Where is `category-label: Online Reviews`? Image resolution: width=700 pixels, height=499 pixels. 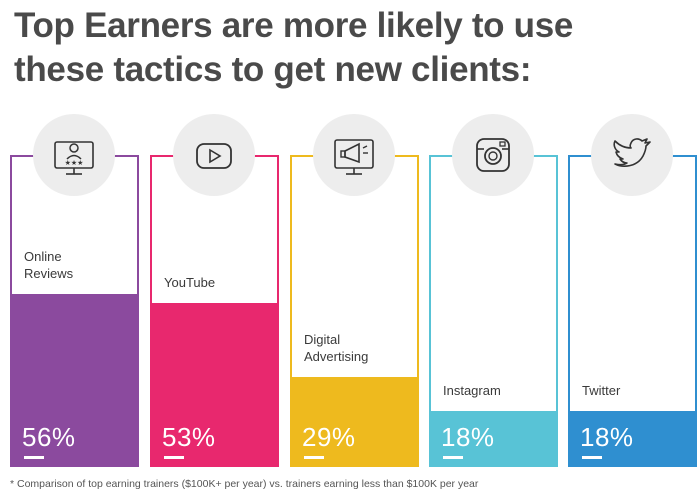
category-label: Online Reviews is located at coordinates (79, 265).